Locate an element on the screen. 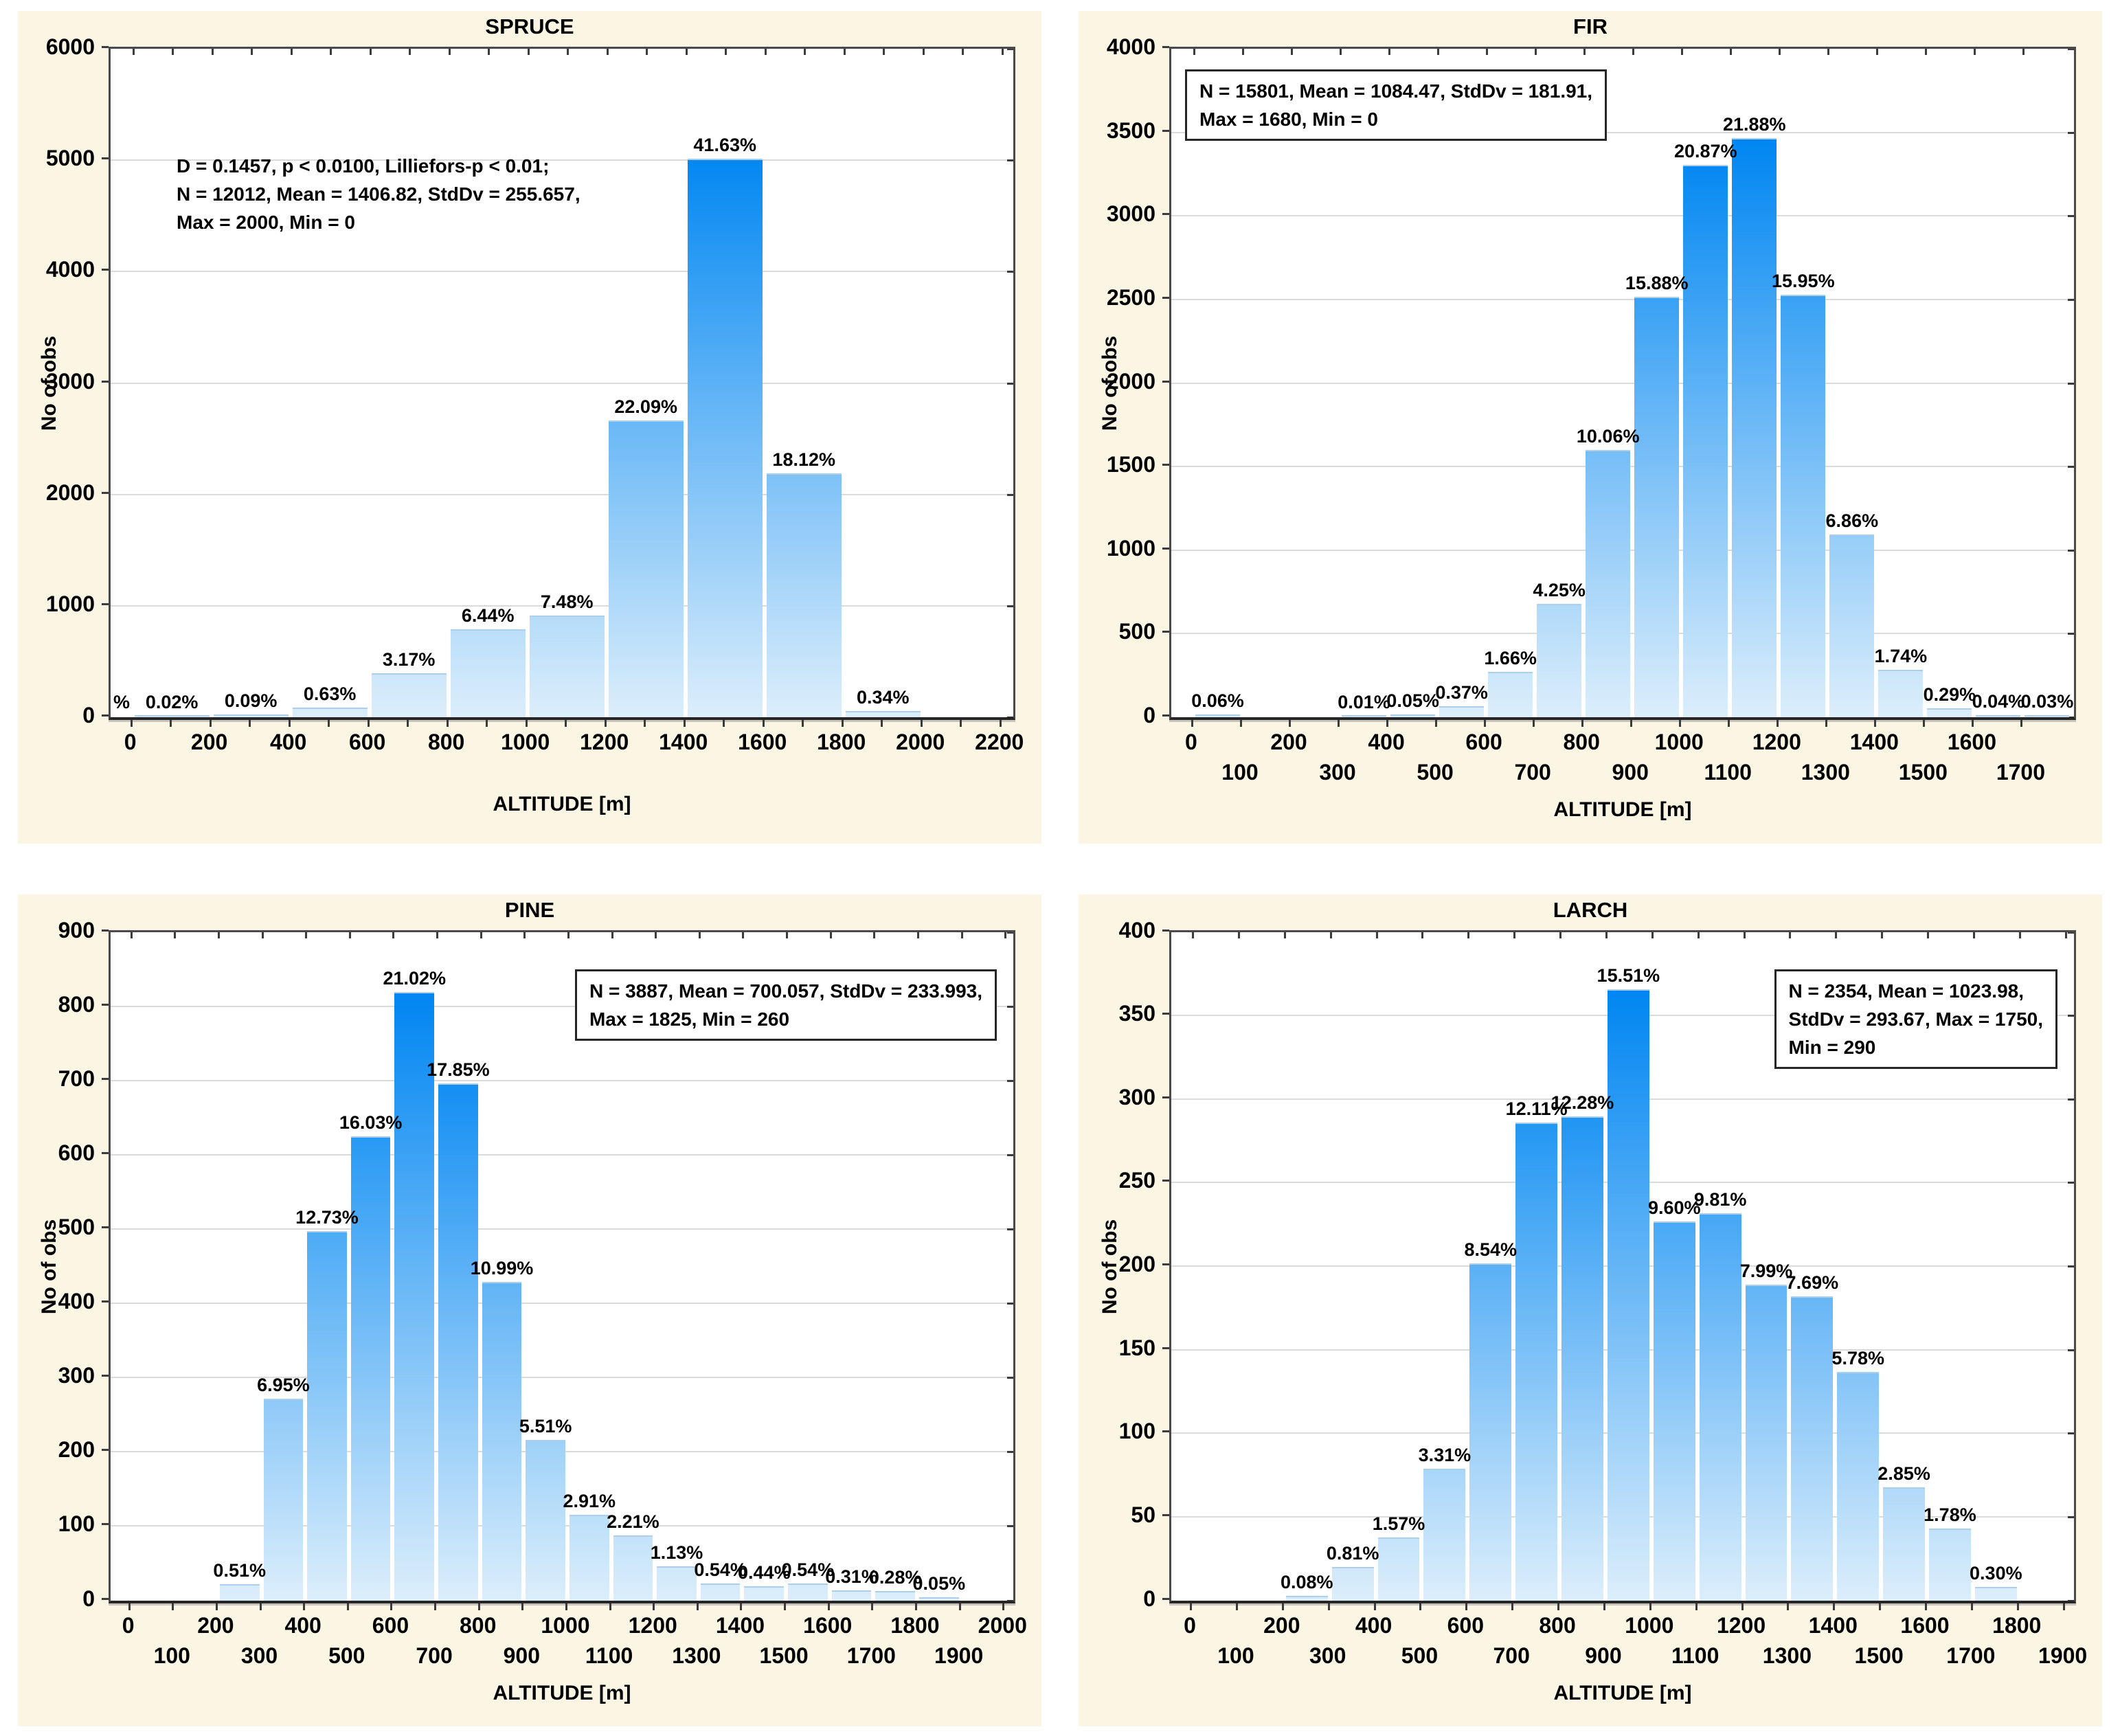 Image resolution: width=2120 pixels, height=1736 pixels. y-tick-label: 800 is located at coordinates (76, 1004).